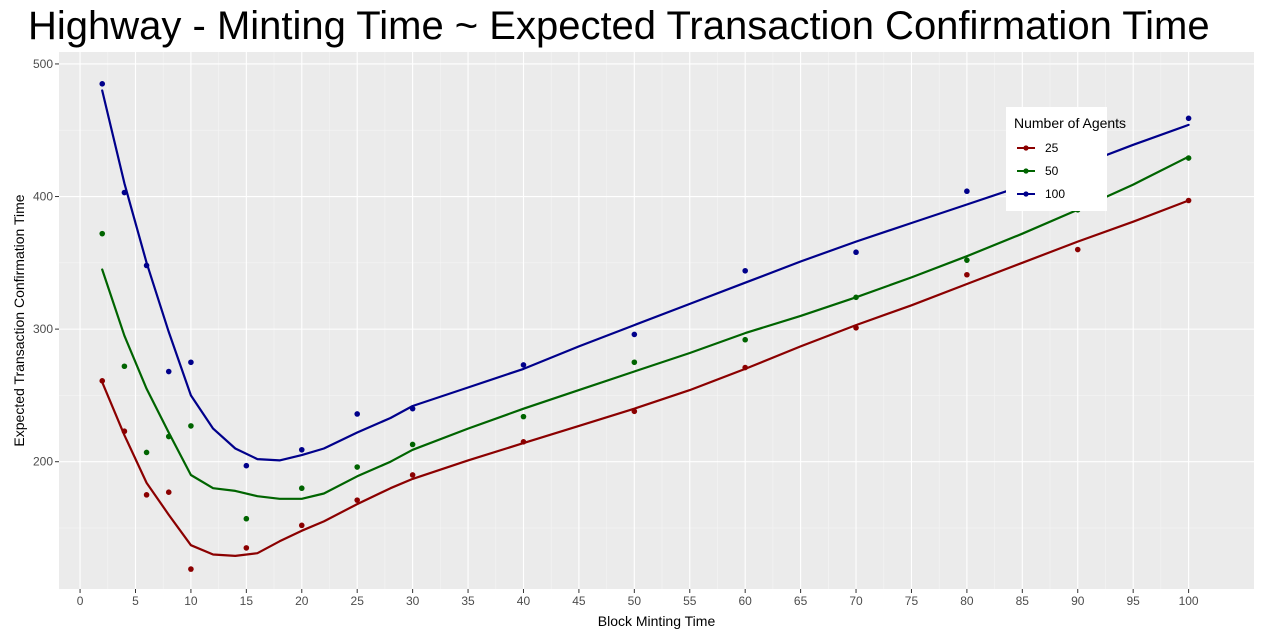 The height and width of the screenshot is (636, 1264). Describe the element at coordinates (19, 320) in the screenshot. I see `y-axis-title: Expected Transaction Confirmation Time` at that location.